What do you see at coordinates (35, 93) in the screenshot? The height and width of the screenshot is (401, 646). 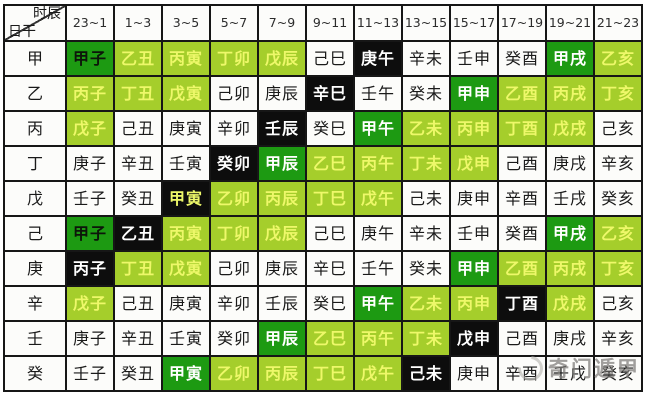 I see `day-stem-row-label: 乙` at bounding box center [35, 93].